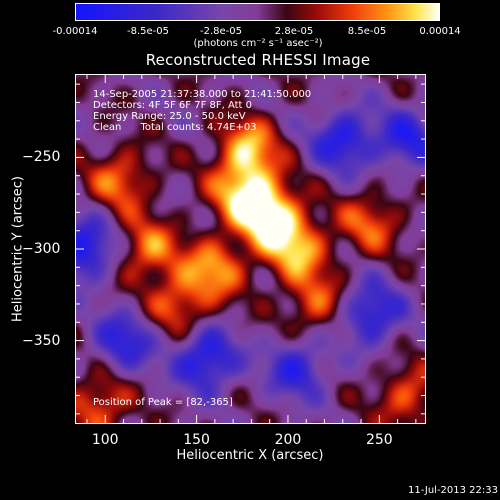 The height and width of the screenshot is (500, 500). Describe the element at coordinates (41, 157) in the screenshot. I see `y-tick-label: −250` at that location.